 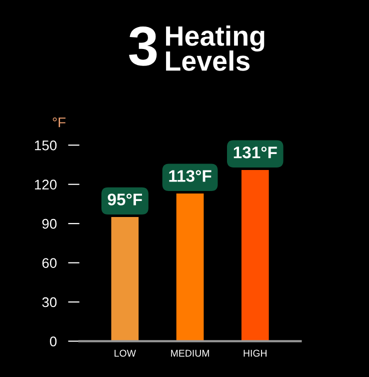 What do you see at coordinates (190, 353) in the screenshot?
I see `x-tick-label: MEDIUM` at bounding box center [190, 353].